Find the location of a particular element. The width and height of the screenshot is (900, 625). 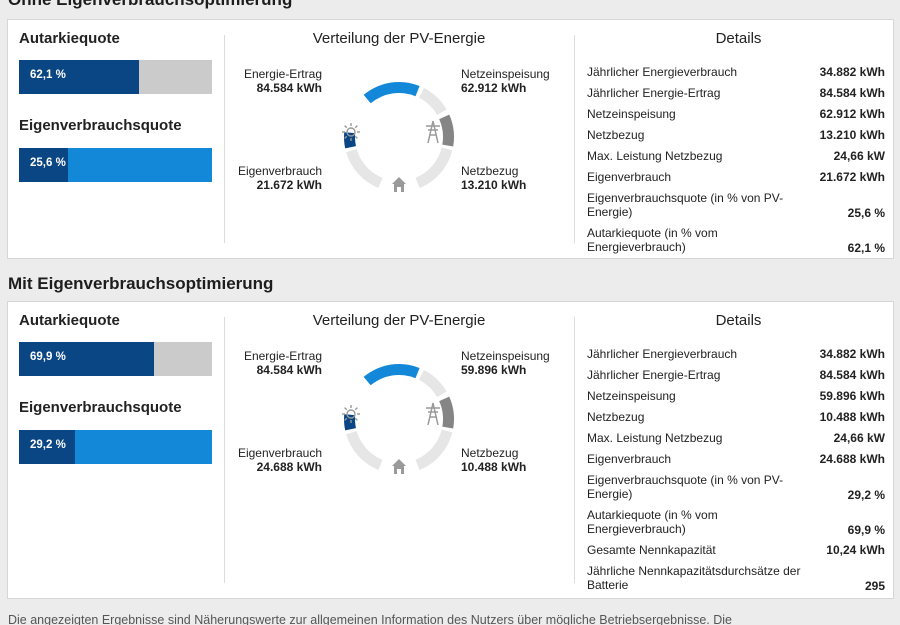

netzeinspeisung-summary: Netzeinspeisung 59.896 kWh is located at coordinates (505, 363).